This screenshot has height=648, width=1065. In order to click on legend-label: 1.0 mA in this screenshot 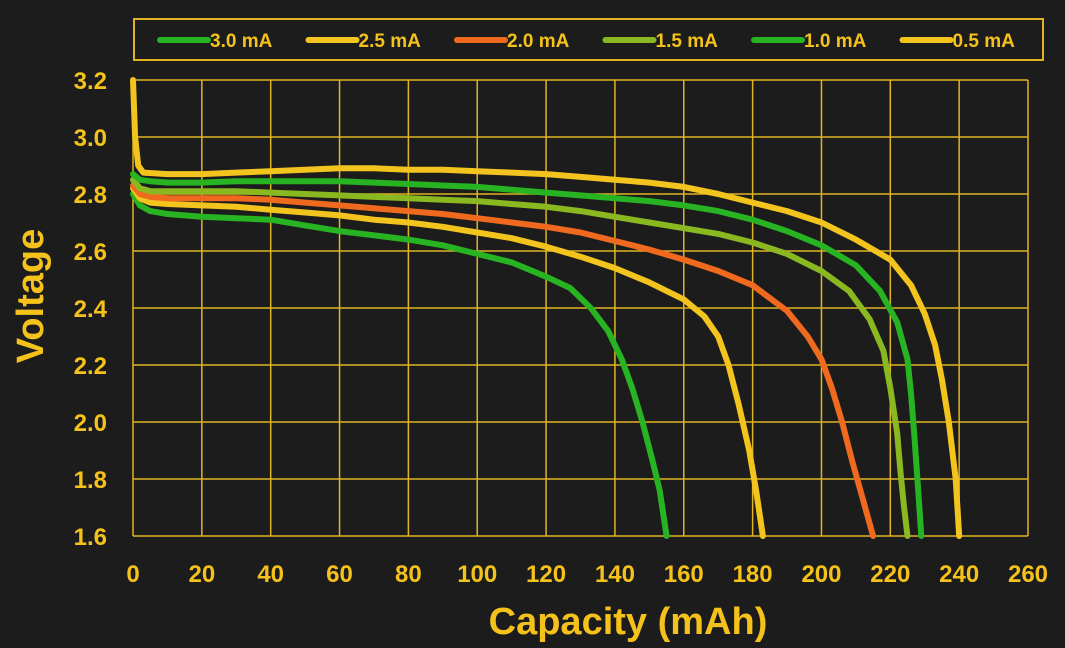, I will do `click(835, 41)`.